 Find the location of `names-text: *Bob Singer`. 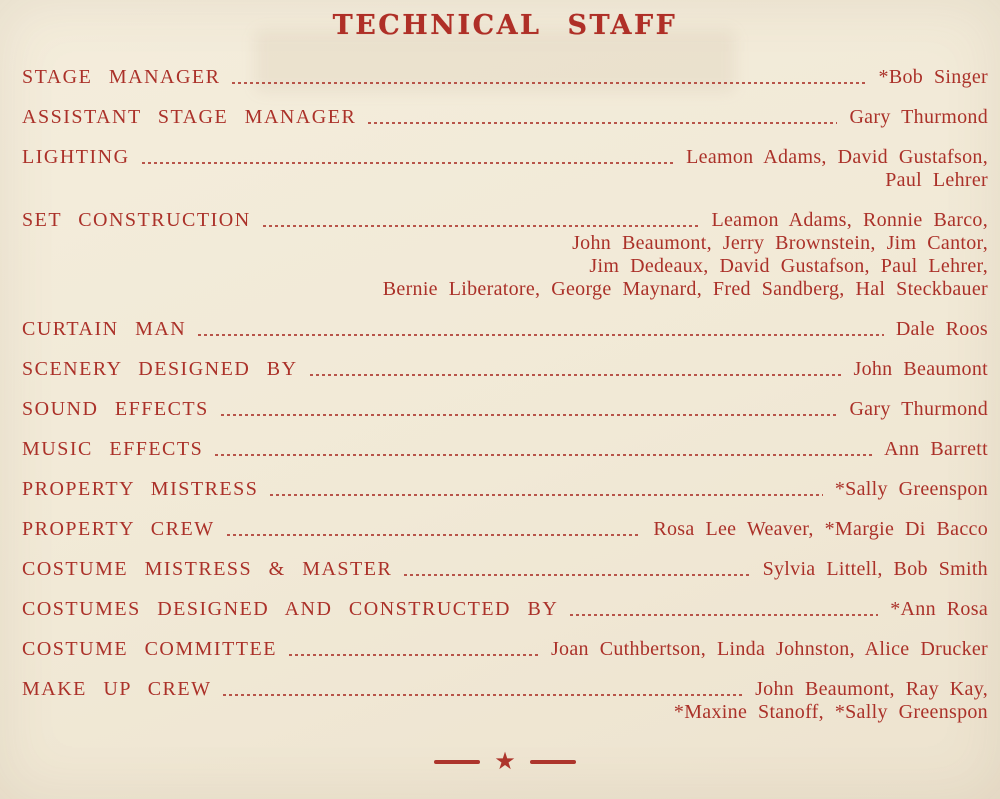

names-text: *Bob Singer is located at coordinates (933, 77).